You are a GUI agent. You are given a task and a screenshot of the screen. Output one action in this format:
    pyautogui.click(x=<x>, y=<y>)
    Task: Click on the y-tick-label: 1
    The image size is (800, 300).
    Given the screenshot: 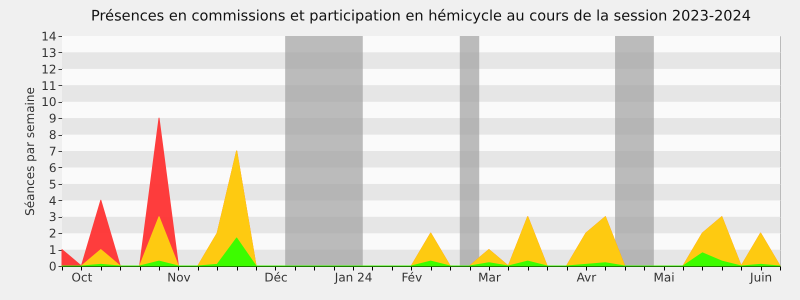 What is the action you would take?
    pyautogui.click(x=52, y=250)
    